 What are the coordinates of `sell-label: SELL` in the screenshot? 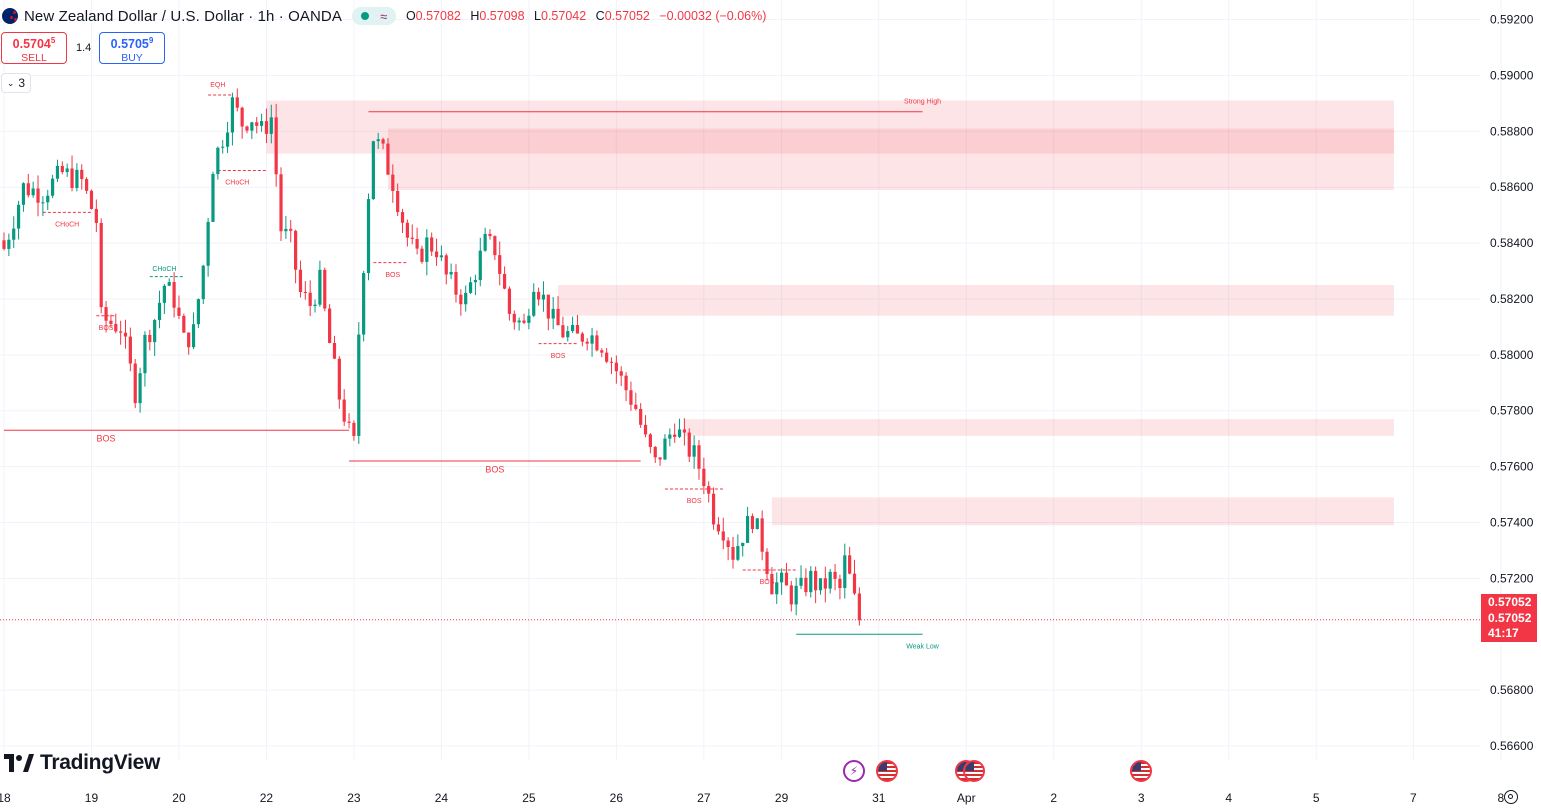 It's located at (34, 58).